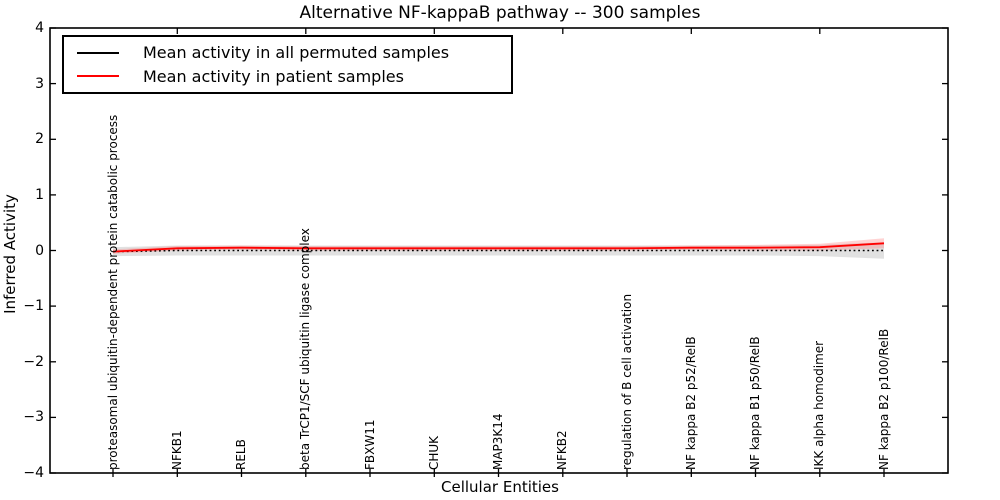 Image resolution: width=1000 pixels, height=500 pixels. Describe the element at coordinates (39, 28) in the screenshot. I see `y-tick-label: 4` at that location.